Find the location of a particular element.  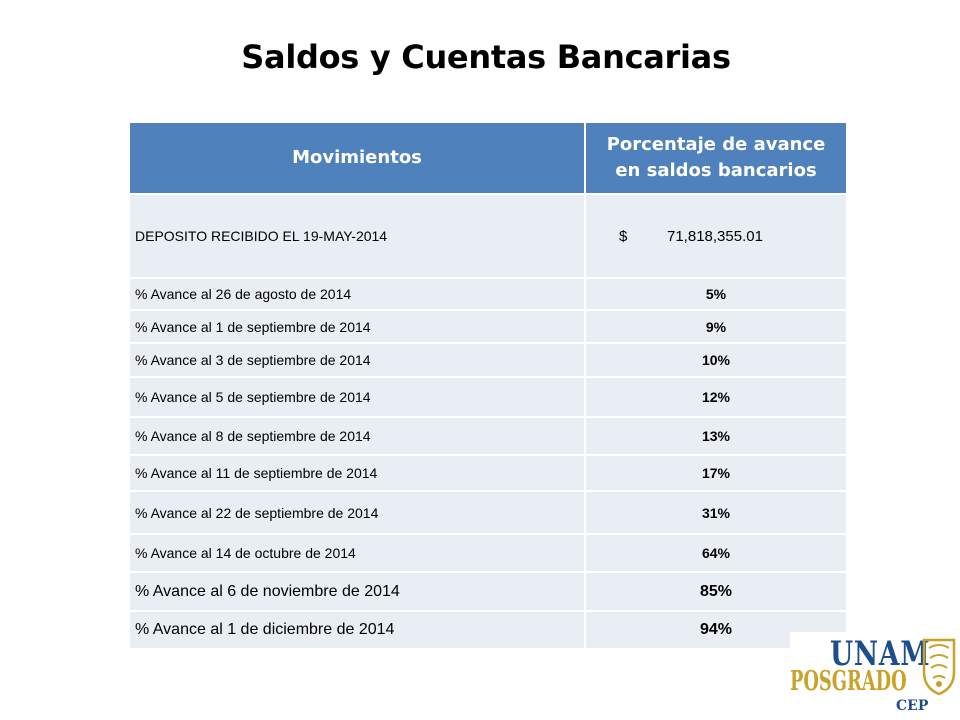

row-label: % Avance al 5 de septiembre de 2014 is located at coordinates (357, 397).